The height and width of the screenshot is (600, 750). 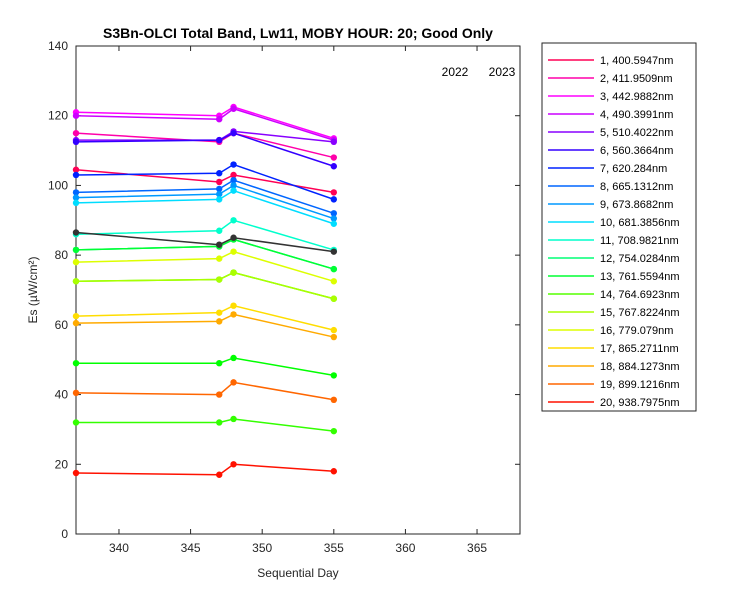 I want to click on year-label: 2023, so click(x=502, y=72).